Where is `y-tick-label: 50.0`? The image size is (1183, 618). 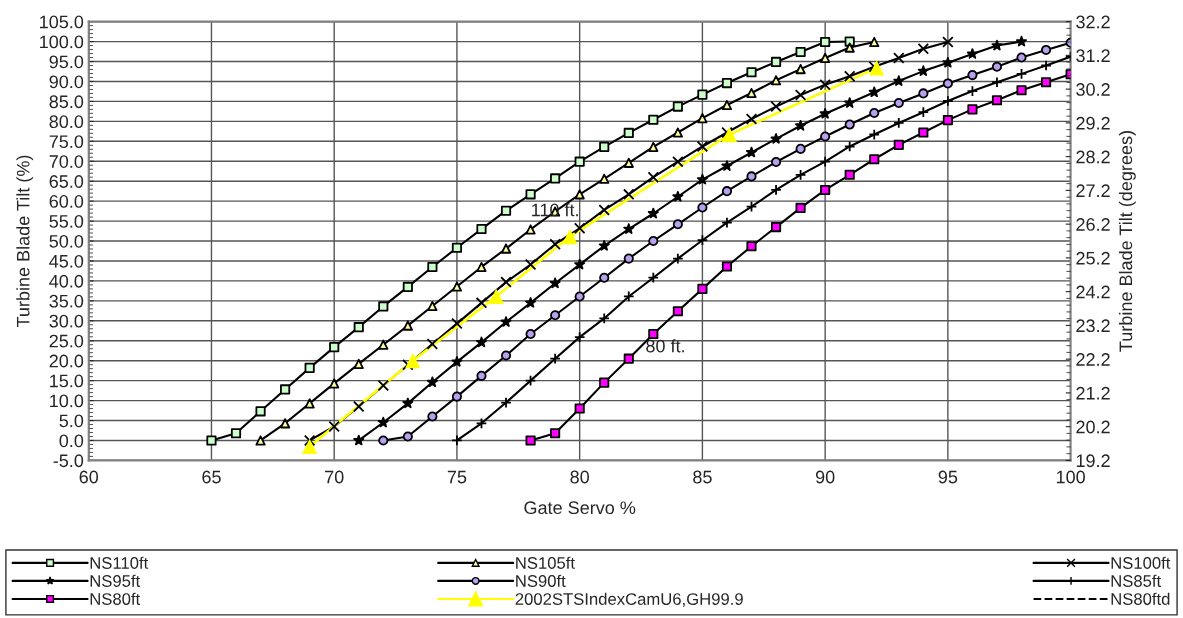
y-tick-label: 50.0 is located at coordinates (66, 241).